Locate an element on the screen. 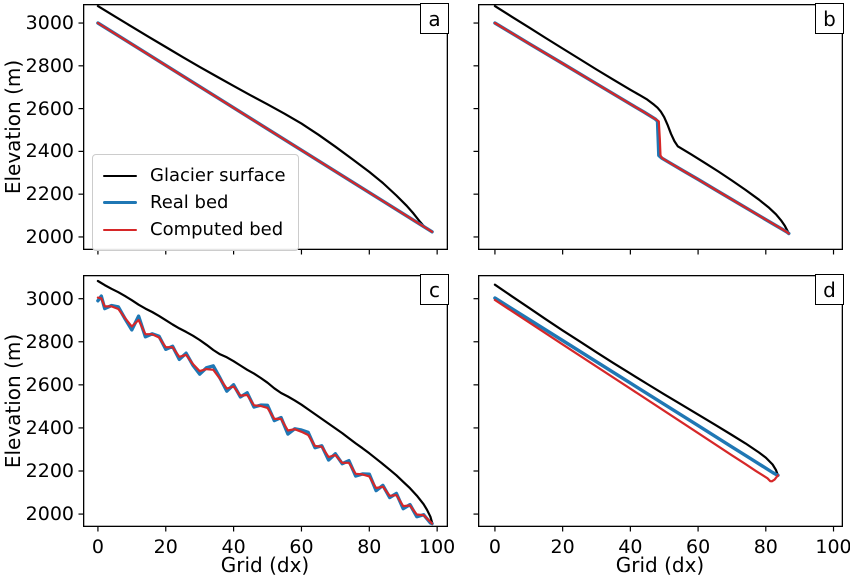  x-axis-label-panel-d: Grid (dx) is located at coordinates (660, 565).